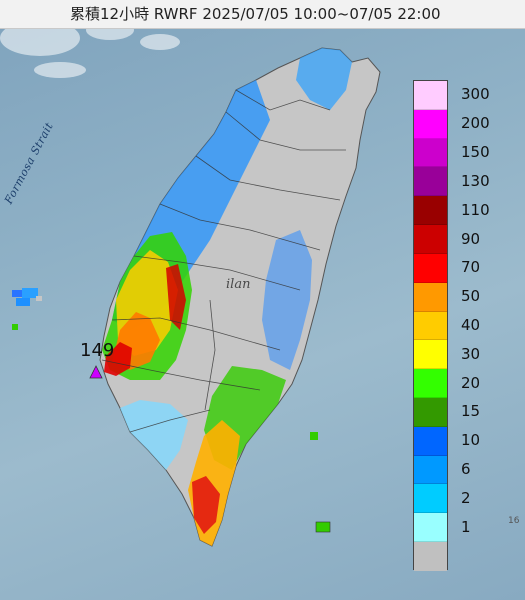  I want to click on rain-zone-east, so click(287, 300).